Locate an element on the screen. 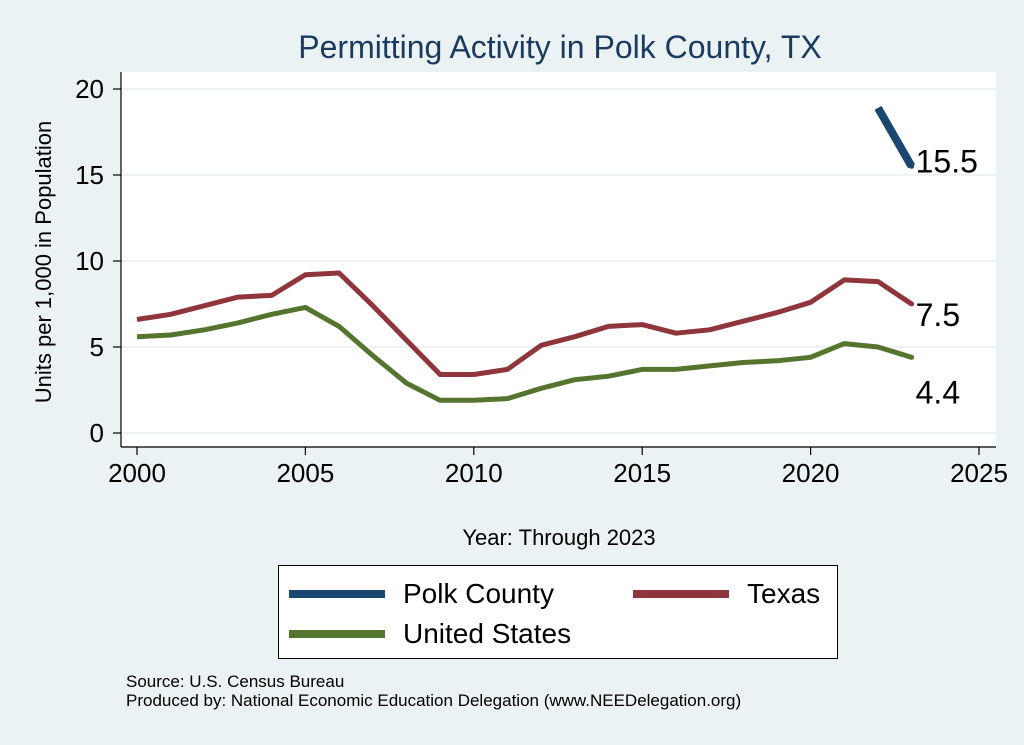 Image resolution: width=1024 pixels, height=745 pixels. chart-title: Permitting Activity in Polk County, TX is located at coordinates (559, 47).